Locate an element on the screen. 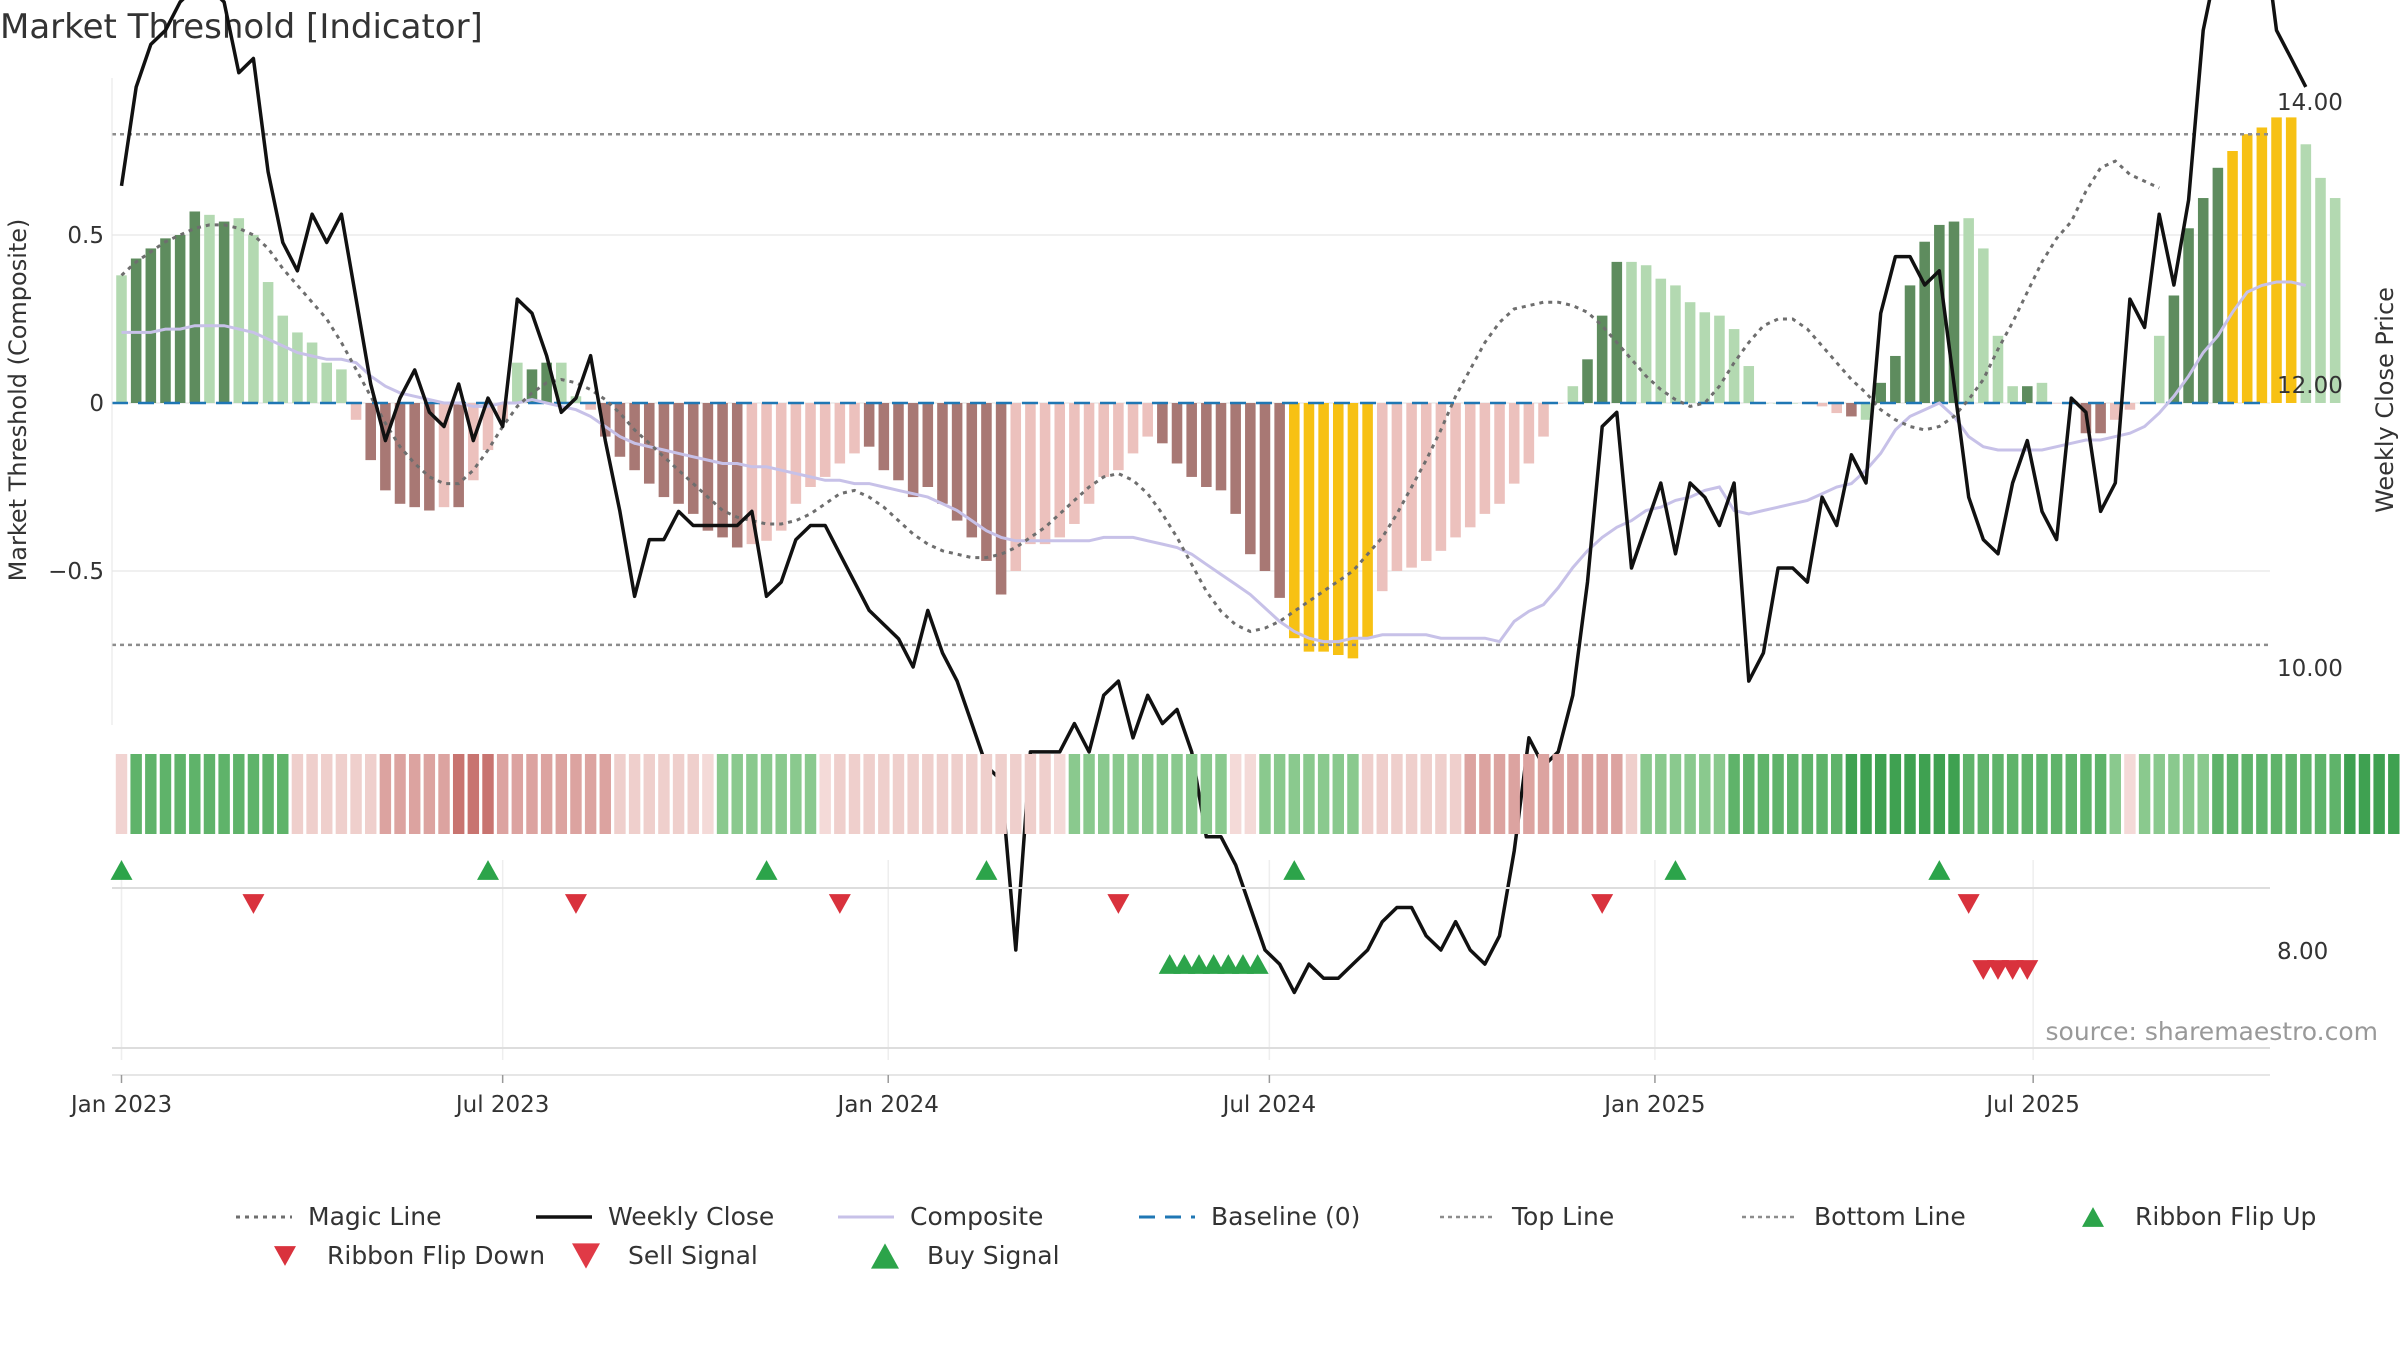 This screenshot has width=2400, height=1350. right-tick-label: 12.00 is located at coordinates (2310, 386).